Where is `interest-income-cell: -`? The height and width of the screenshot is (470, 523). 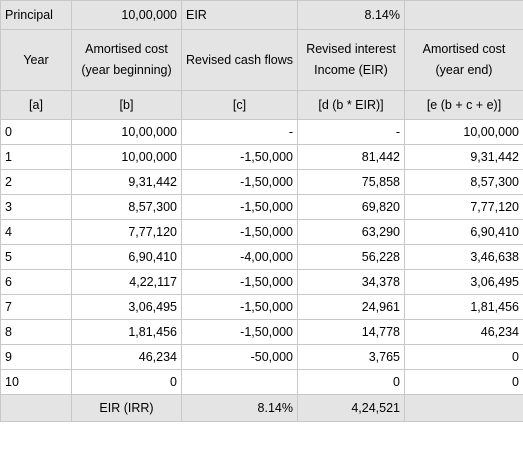
interest-income-cell: - is located at coordinates (351, 132).